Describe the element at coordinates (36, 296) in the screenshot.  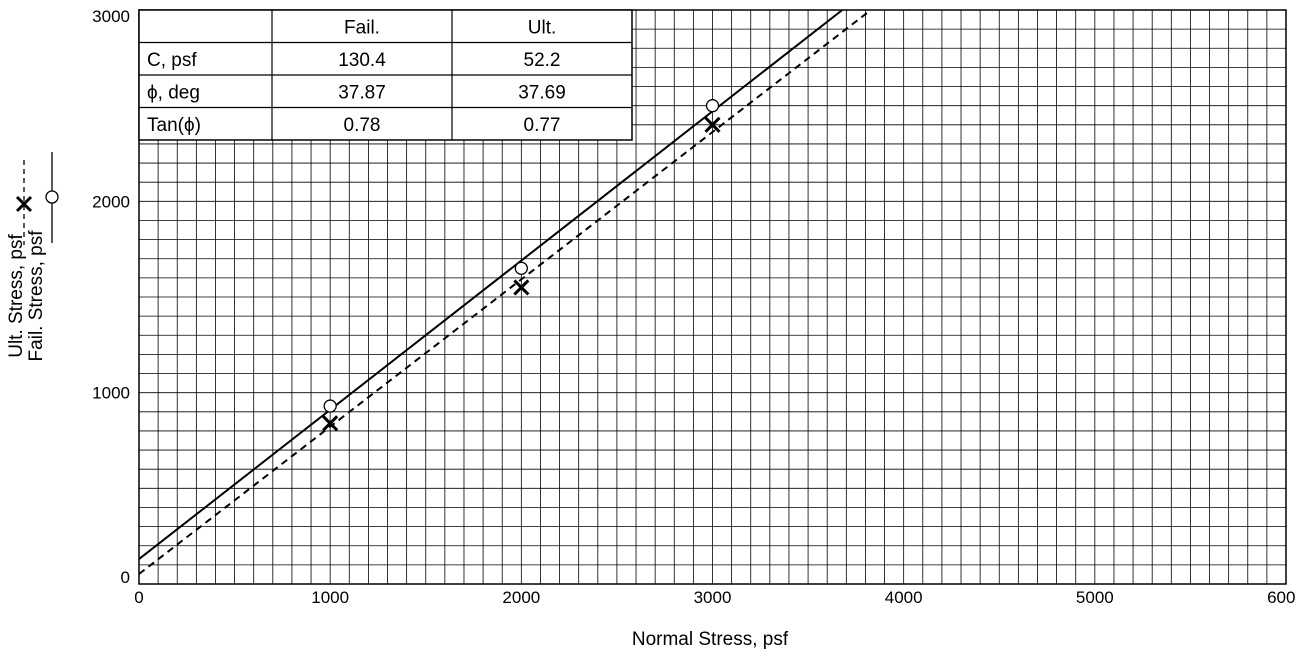
I see `y-axis-title-fail: Fail. Stress, psf` at that location.